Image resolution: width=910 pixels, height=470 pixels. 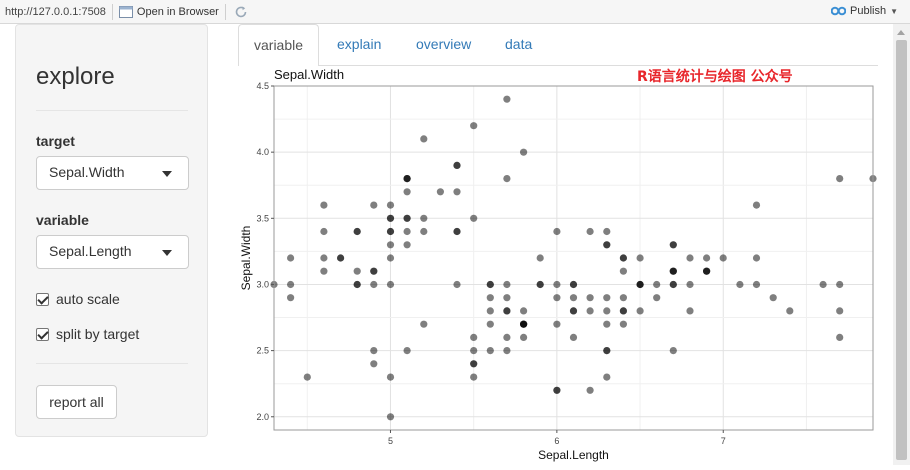 I want to click on y-tick-label: 4.5, so click(x=262, y=86).